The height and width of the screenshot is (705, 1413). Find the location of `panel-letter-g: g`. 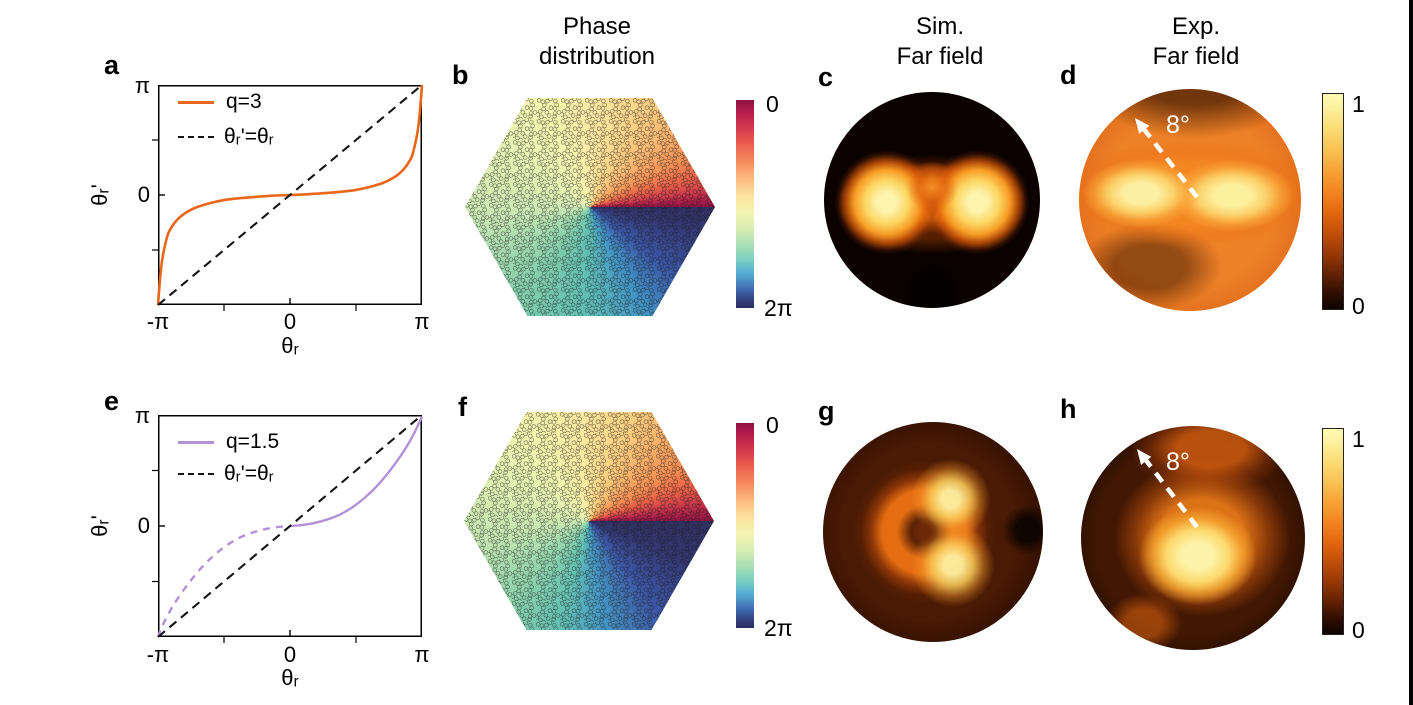

panel-letter-g: g is located at coordinates (826, 411).